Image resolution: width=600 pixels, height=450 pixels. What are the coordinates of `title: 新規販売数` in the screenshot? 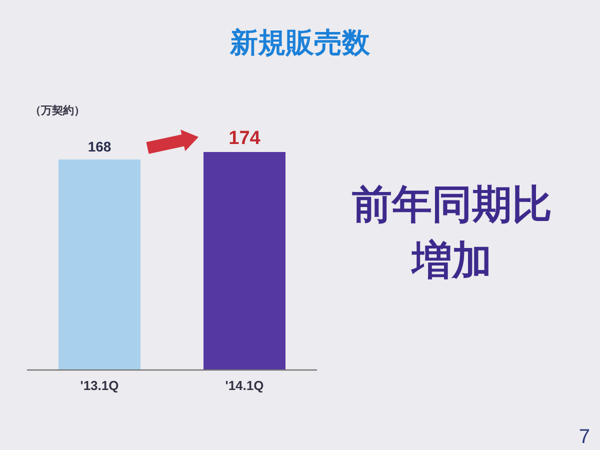 It's located at (300, 42).